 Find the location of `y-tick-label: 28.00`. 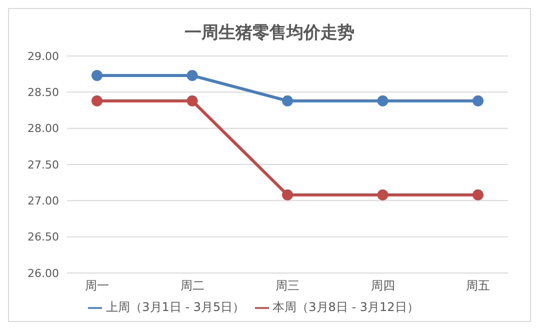

y-tick-label: 28.00 is located at coordinates (43, 129).